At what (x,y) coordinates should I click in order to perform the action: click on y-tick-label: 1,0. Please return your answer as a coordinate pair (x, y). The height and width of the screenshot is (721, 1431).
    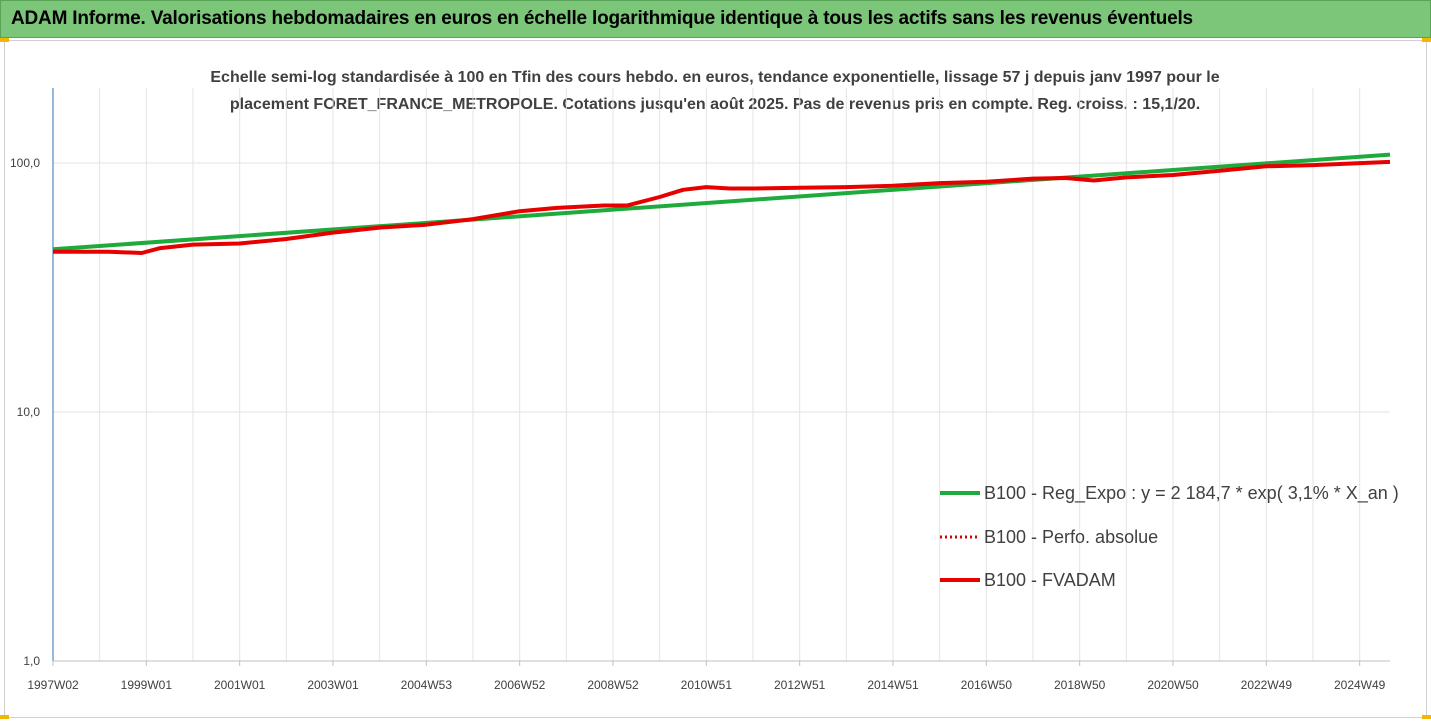
    Looking at the image, I should click on (31, 661).